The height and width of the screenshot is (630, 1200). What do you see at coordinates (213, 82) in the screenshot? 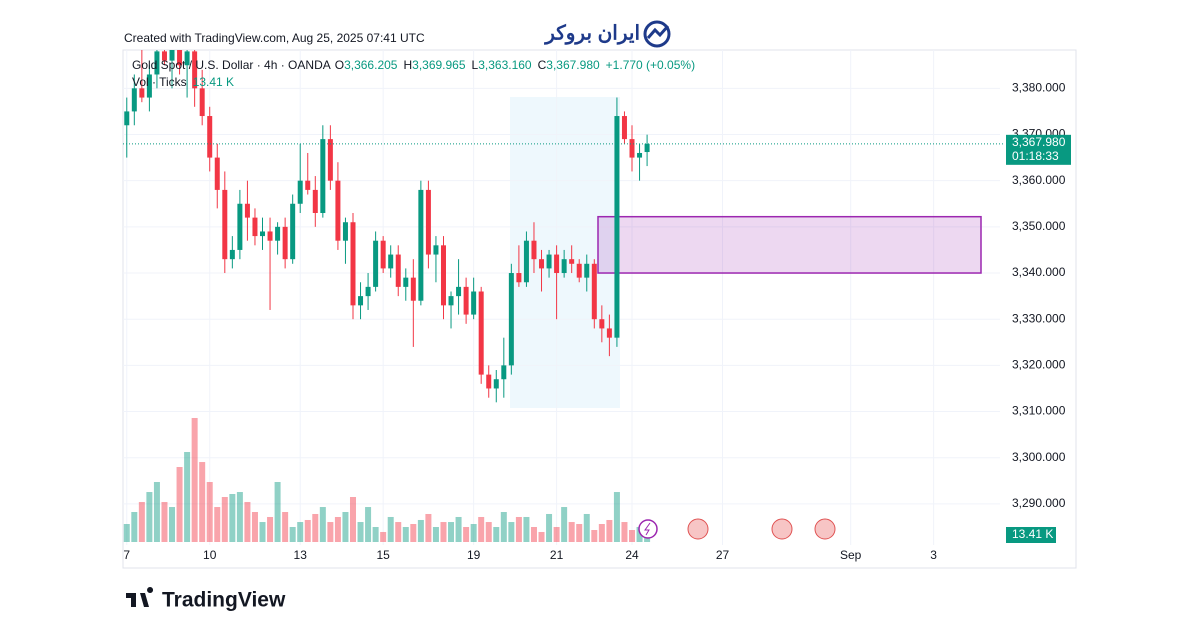
I see `volume-value: 13.41 K` at bounding box center [213, 82].